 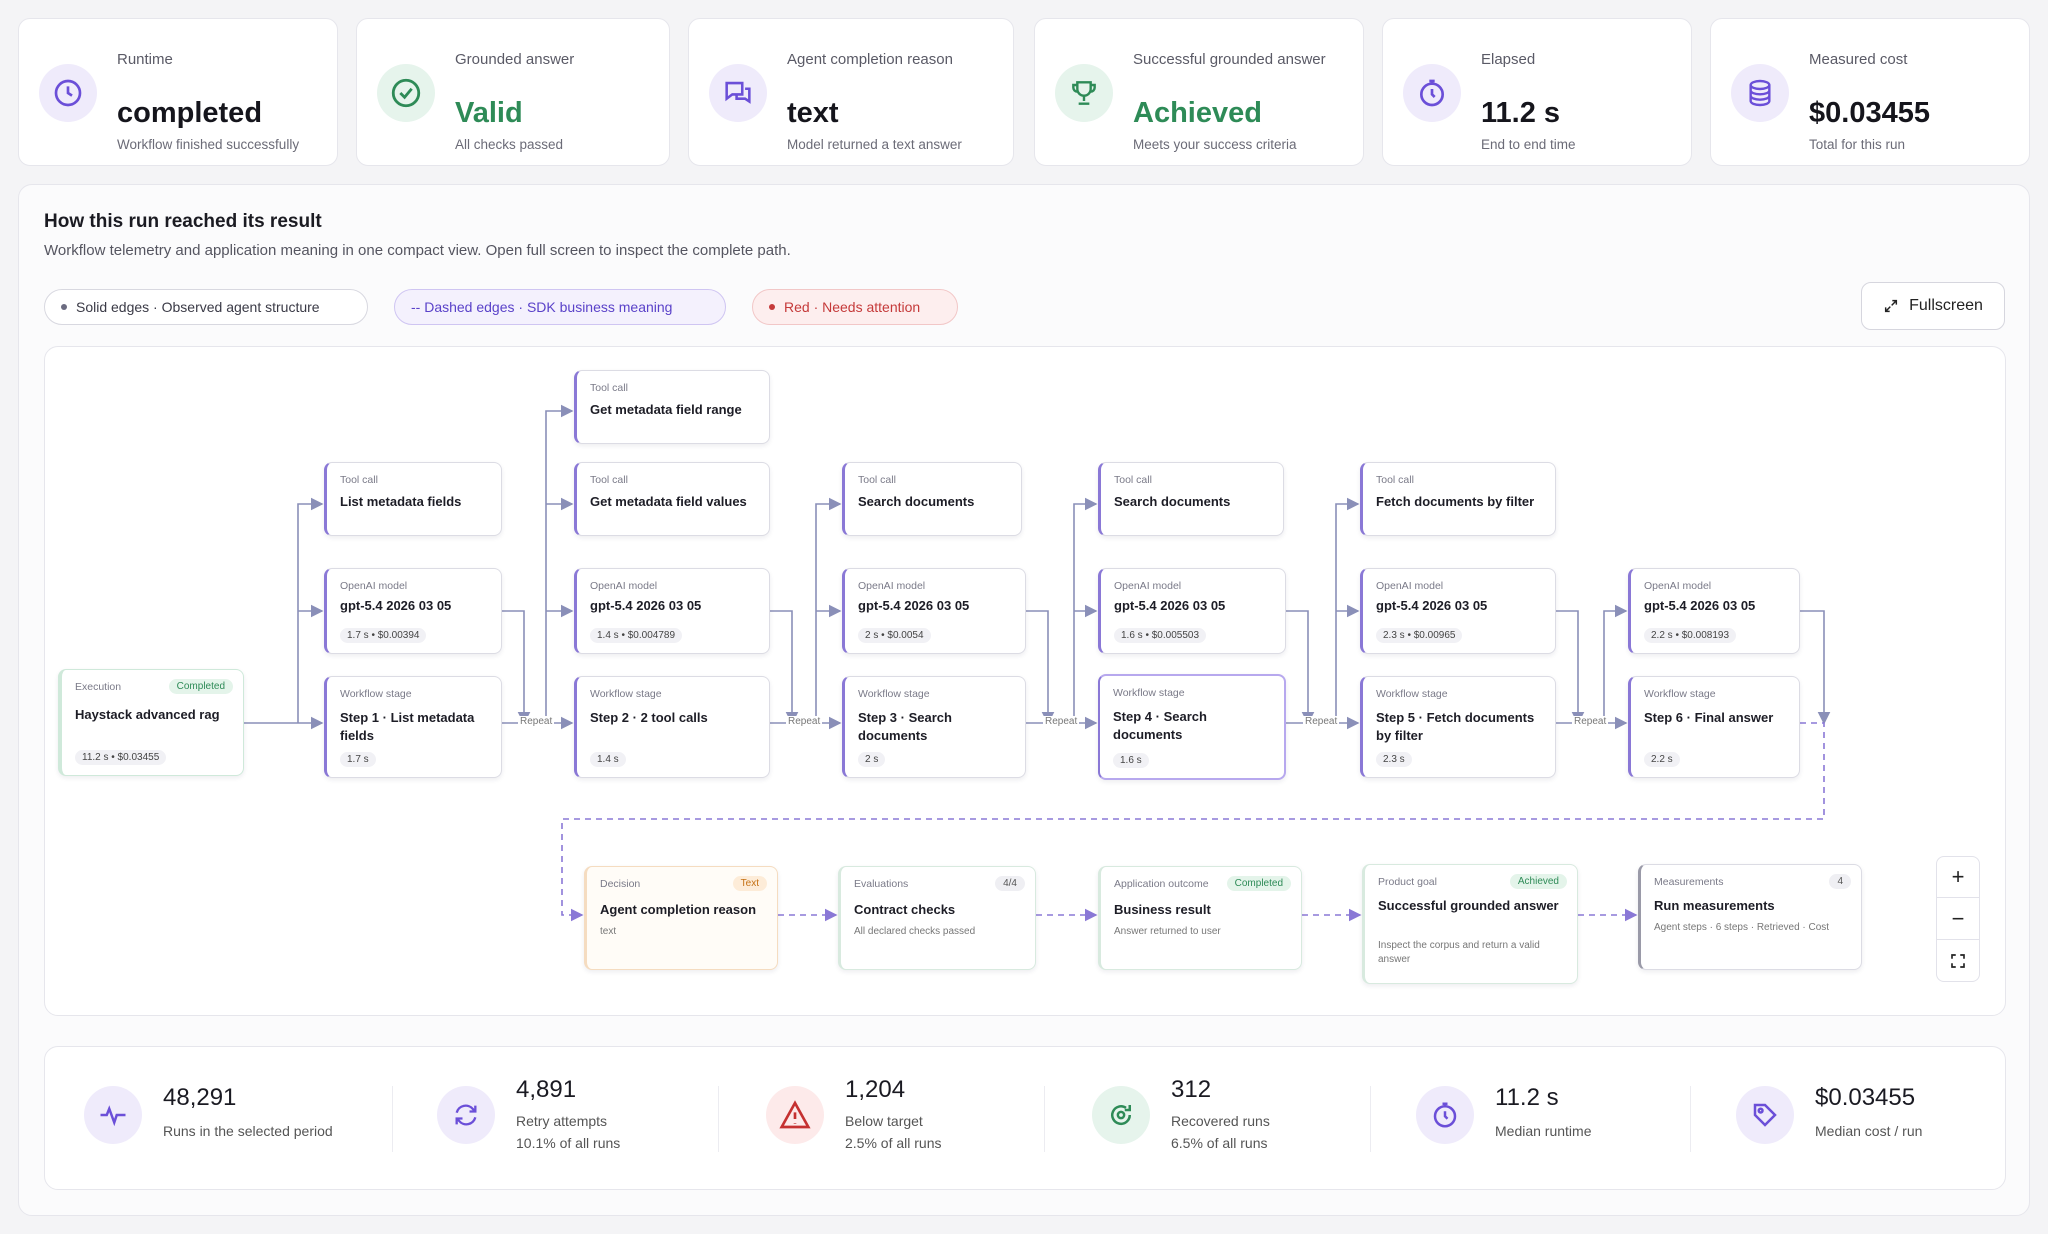 I want to click on node-title: Step 5 · Fetch documents by filter, so click(x=1455, y=726).